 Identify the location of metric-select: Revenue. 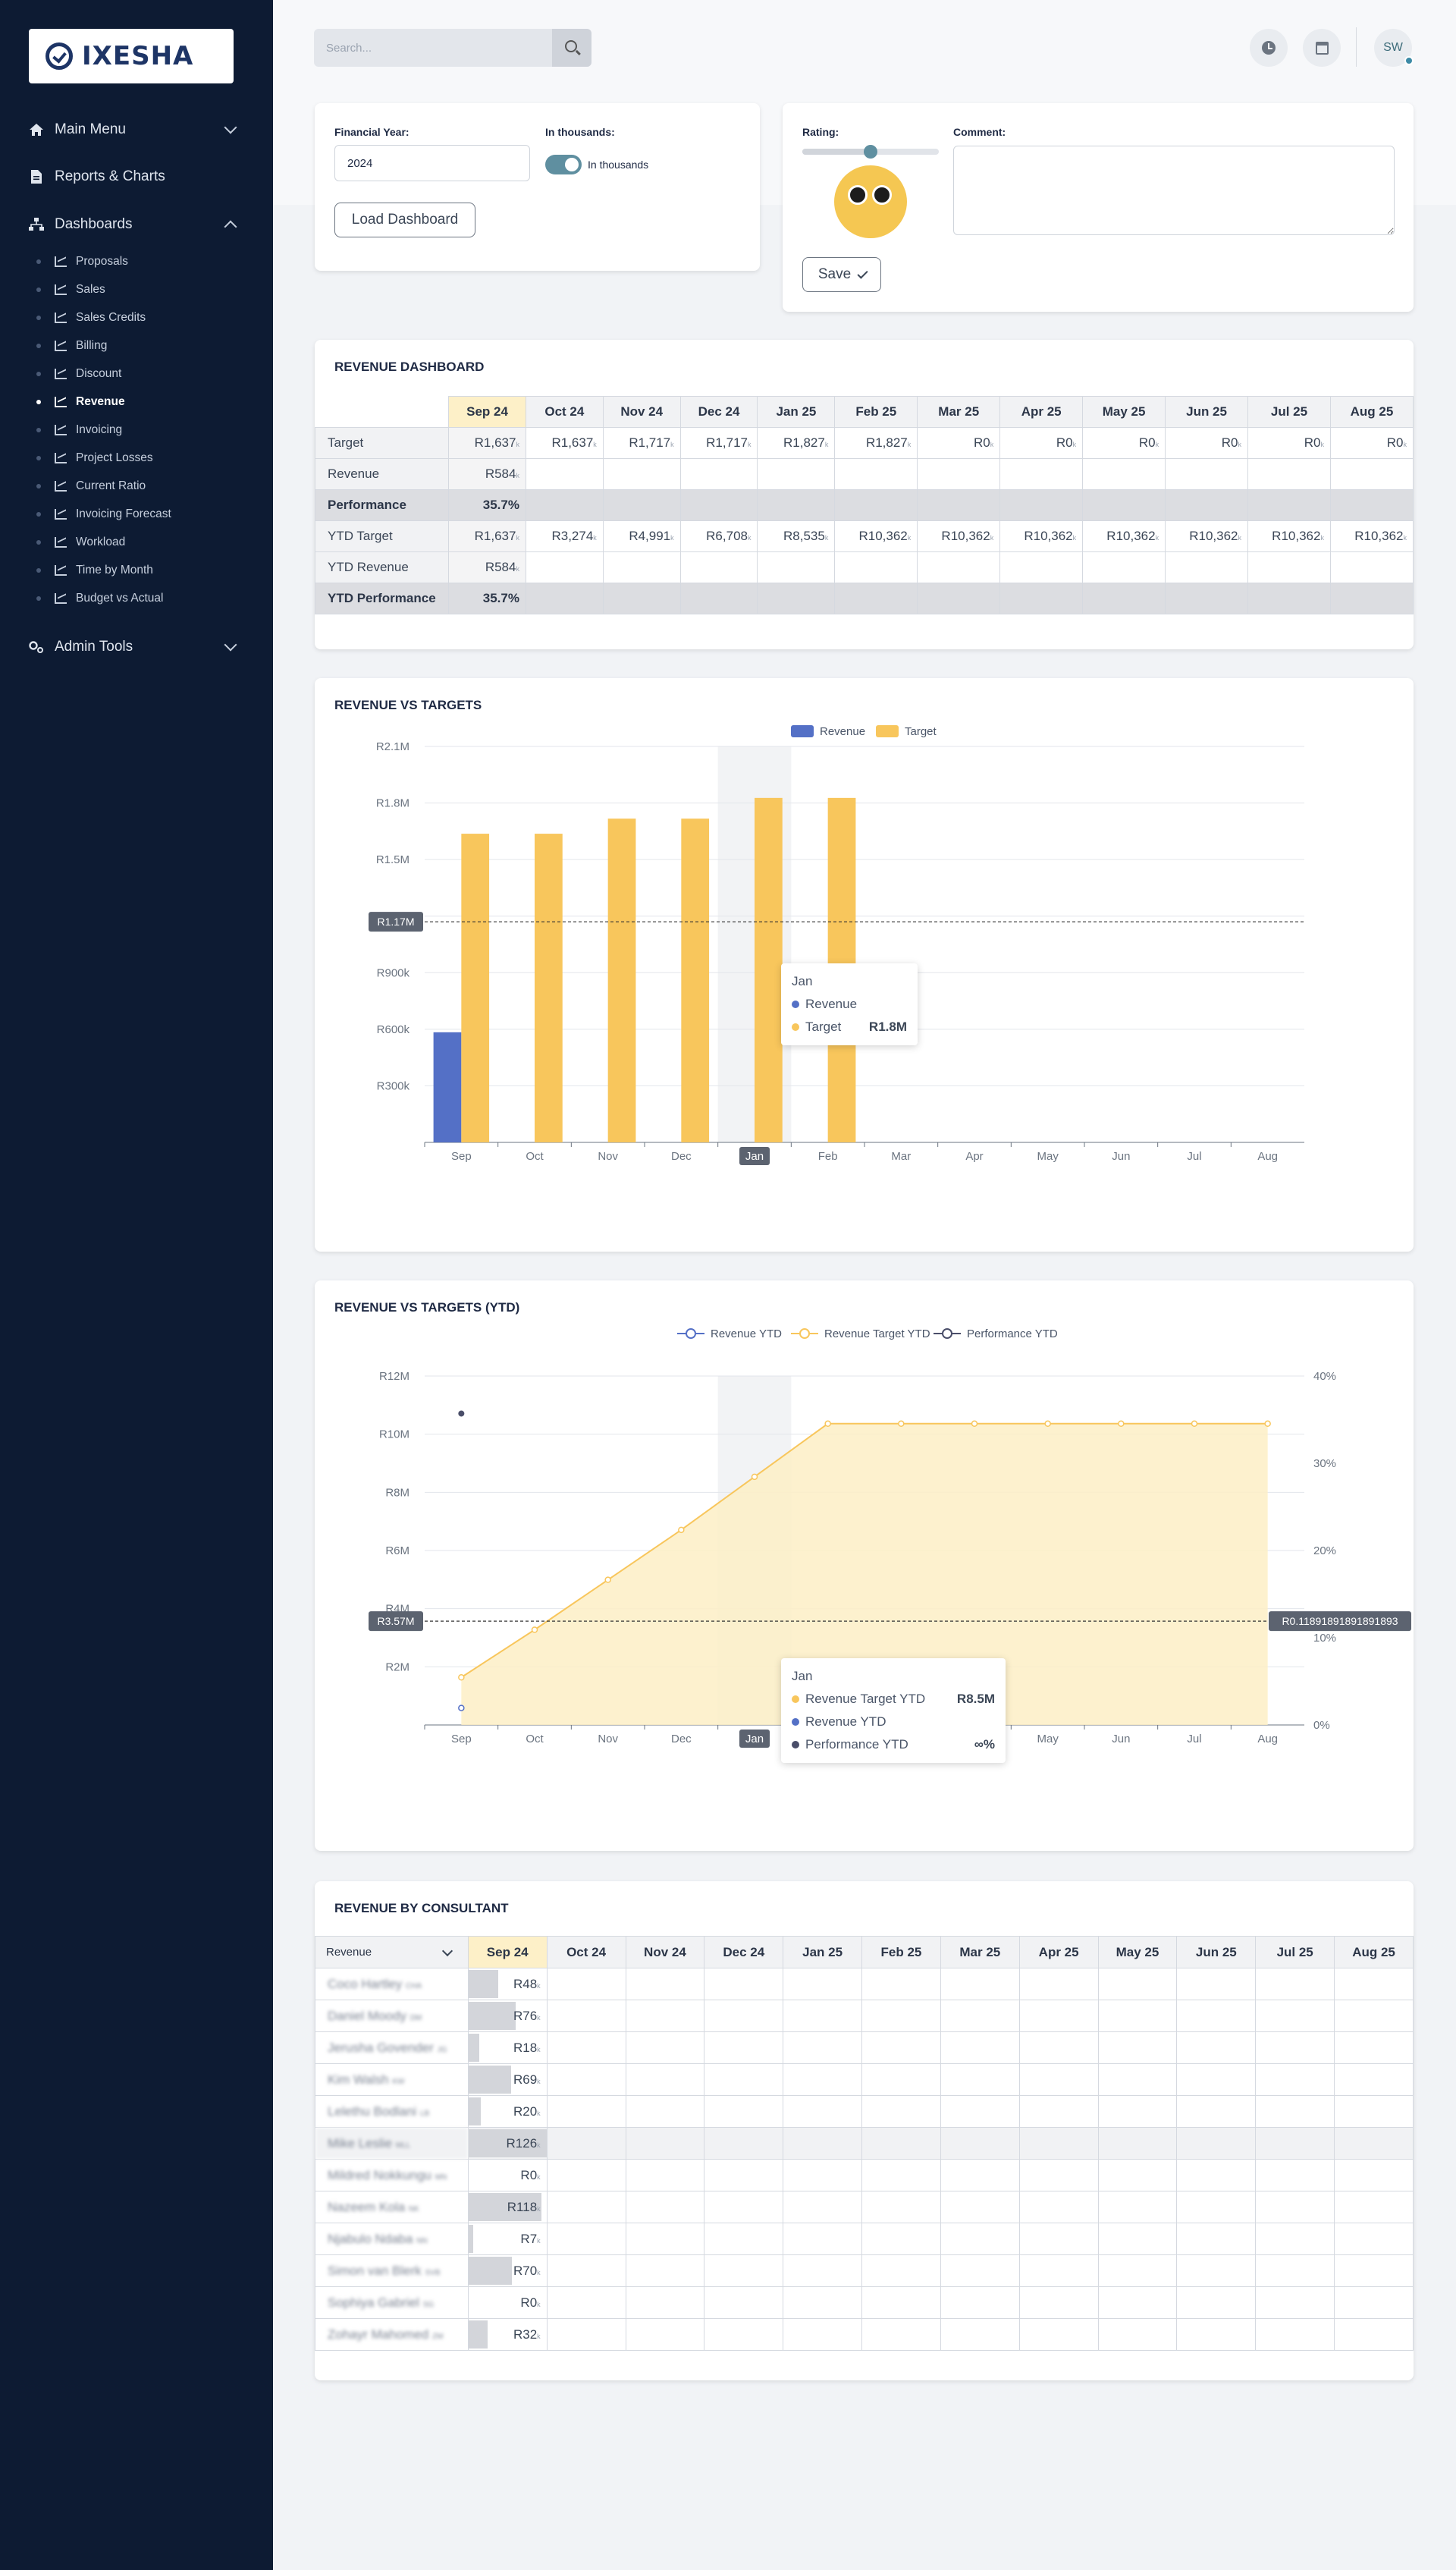
(392, 1952).